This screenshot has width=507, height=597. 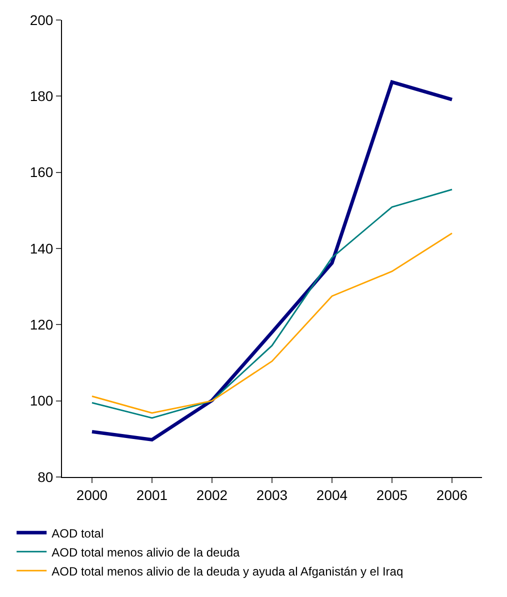 What do you see at coordinates (92, 494) in the screenshot?
I see `x-tick-label: 2000` at bounding box center [92, 494].